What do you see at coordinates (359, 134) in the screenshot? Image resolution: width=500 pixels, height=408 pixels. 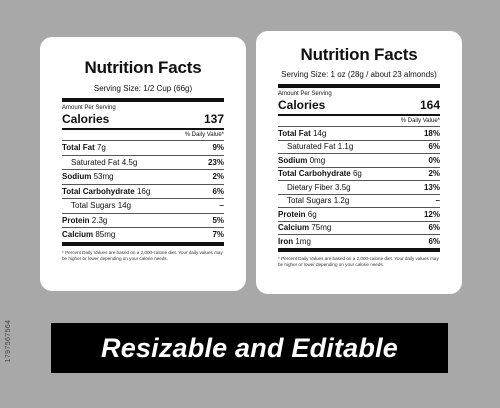 I see `nutrient-row-total-fat: Total Fat 14g 18%` at bounding box center [359, 134].